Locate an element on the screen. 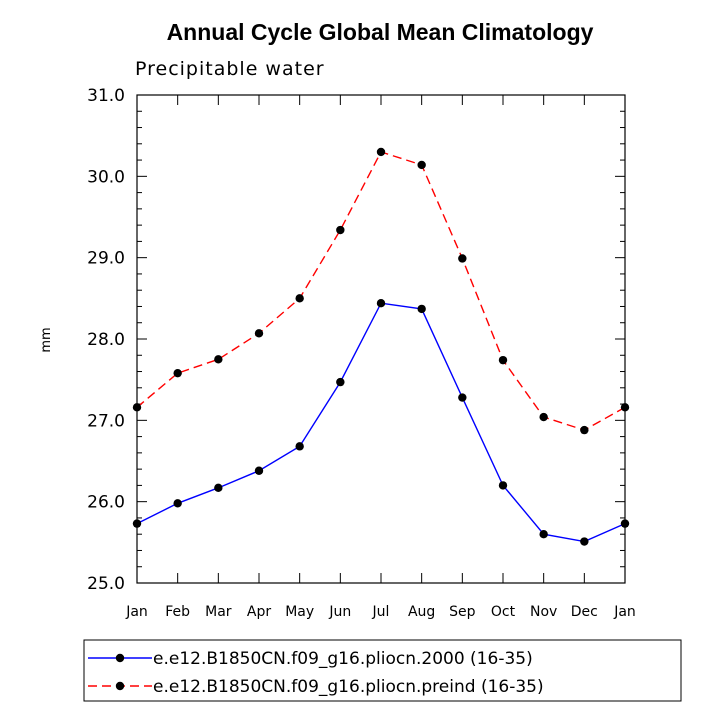 This screenshot has height=725, width=725. chart-title: Annual Cycle Global Mean Climatology is located at coordinates (380, 32).